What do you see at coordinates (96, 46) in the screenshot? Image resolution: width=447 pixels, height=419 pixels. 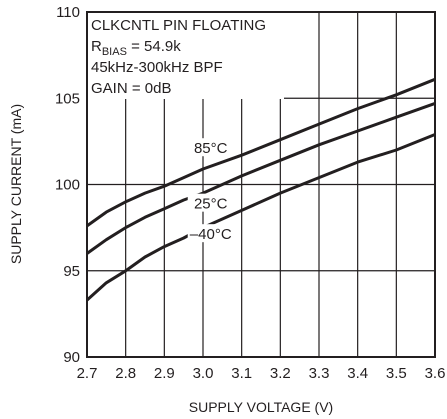 I see `annotation-rbias-r: R` at bounding box center [96, 46].